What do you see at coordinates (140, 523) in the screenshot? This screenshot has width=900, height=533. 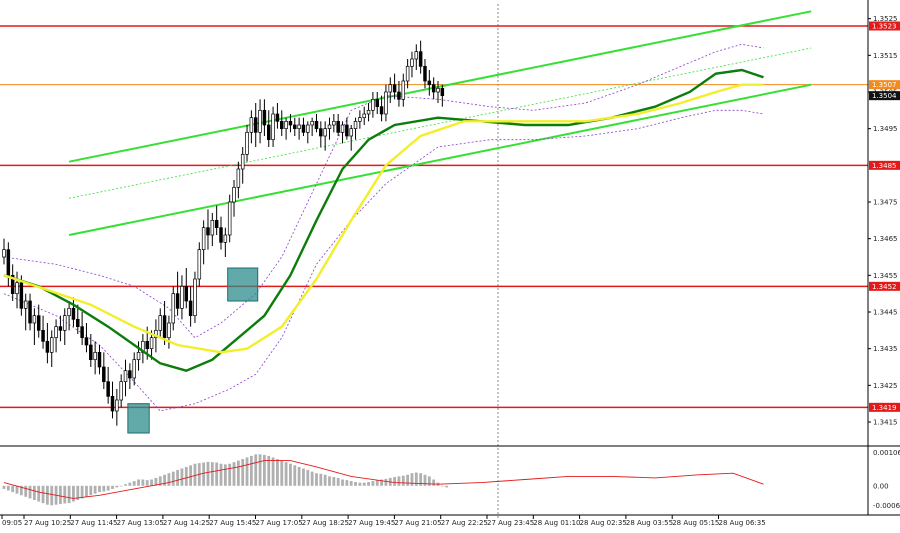 I see `time-tick-label-3: 27 Aug 13:05` at bounding box center [140, 523].